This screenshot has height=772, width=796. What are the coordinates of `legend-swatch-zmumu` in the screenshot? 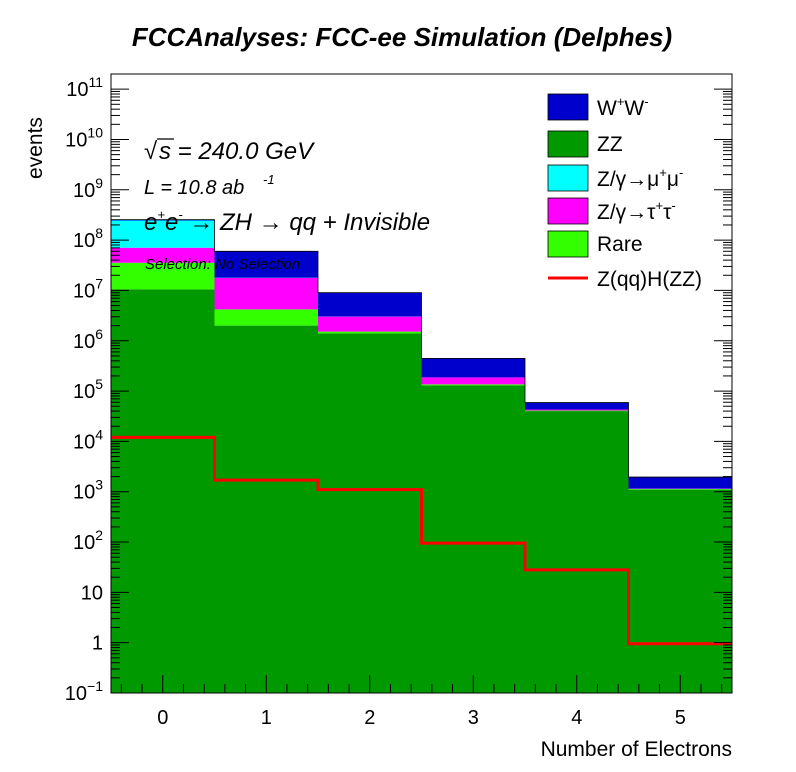 It's located at (568, 178).